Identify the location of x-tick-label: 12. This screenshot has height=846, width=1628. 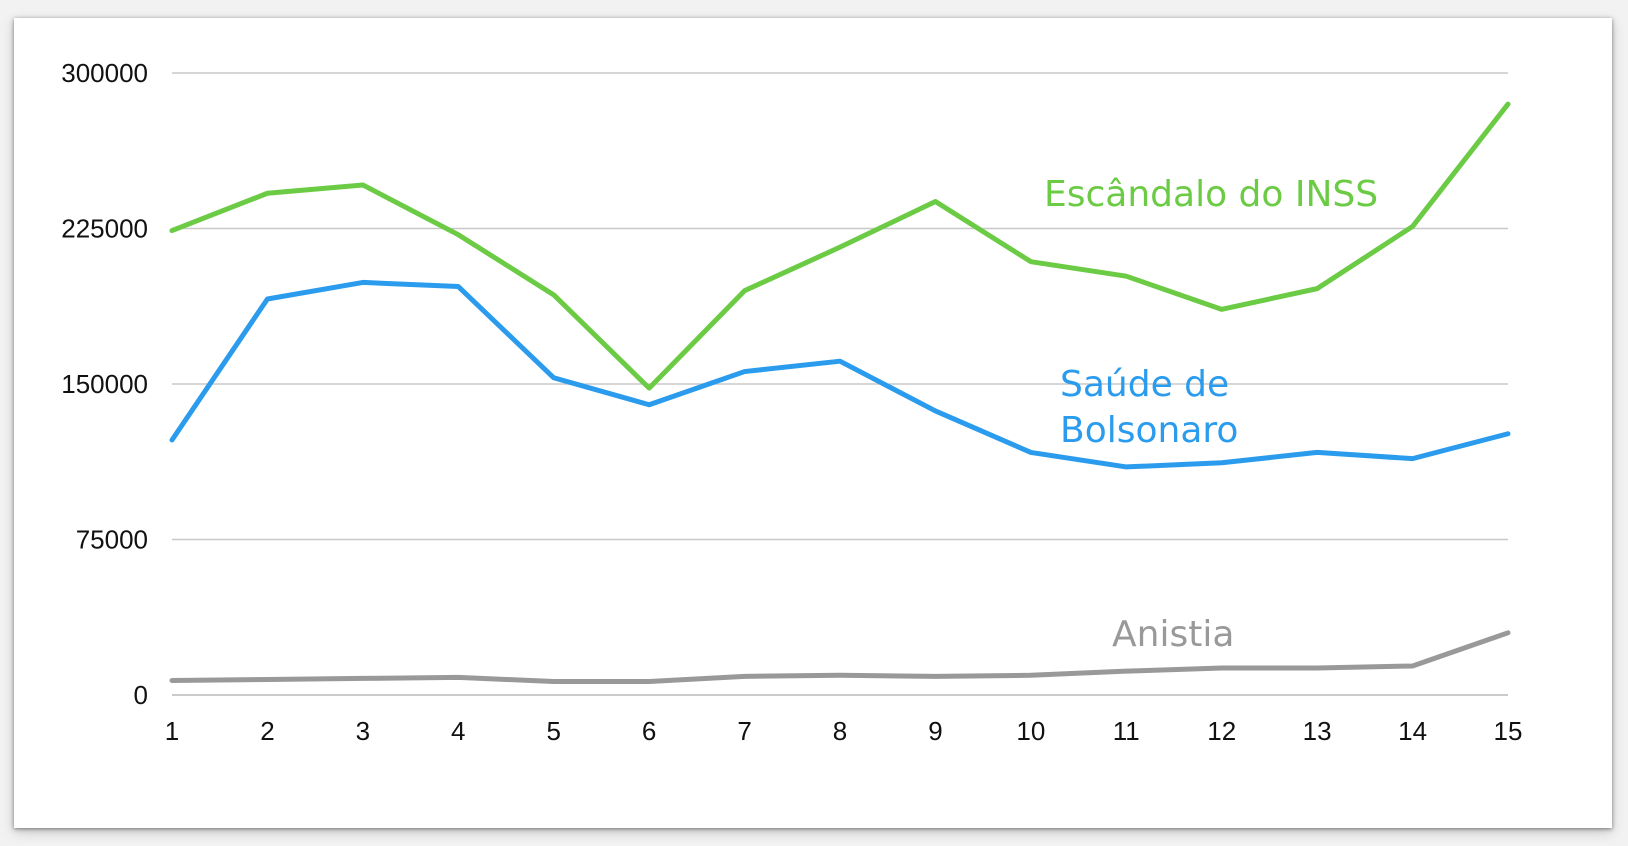
(1221, 731).